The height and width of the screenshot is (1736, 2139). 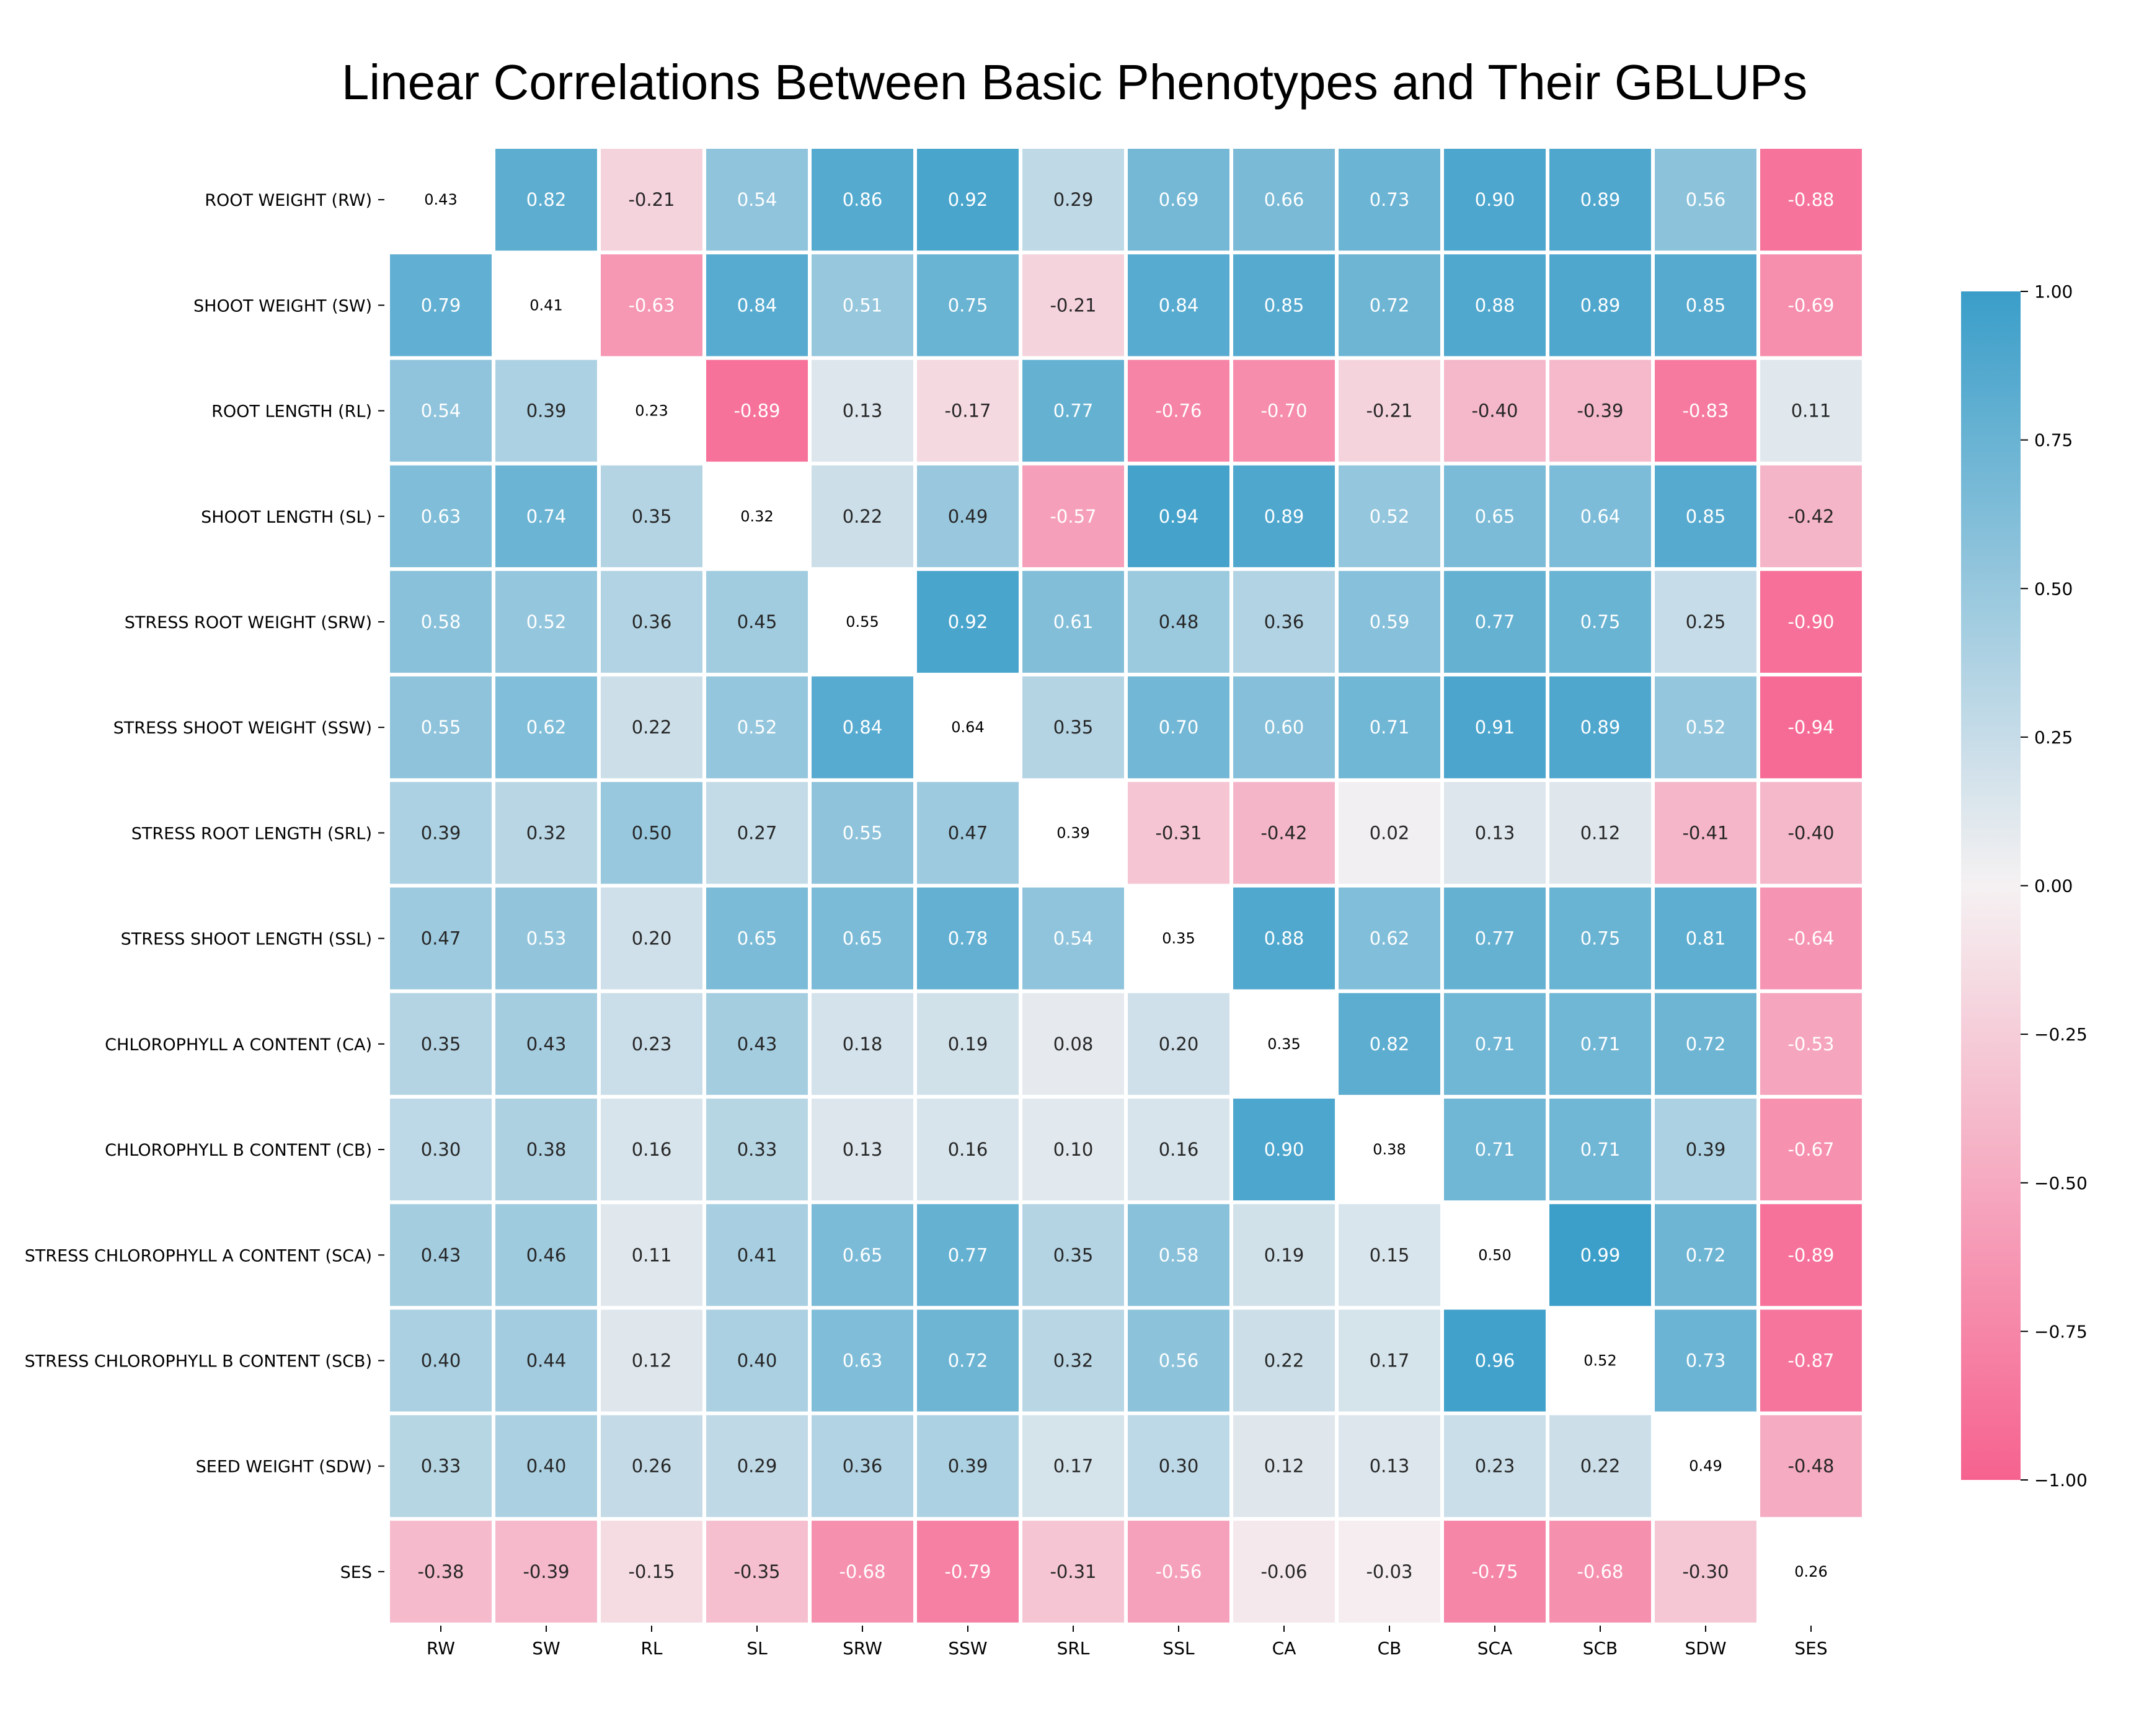 I want to click on cell-value-label: 0.84, so click(x=1179, y=305).